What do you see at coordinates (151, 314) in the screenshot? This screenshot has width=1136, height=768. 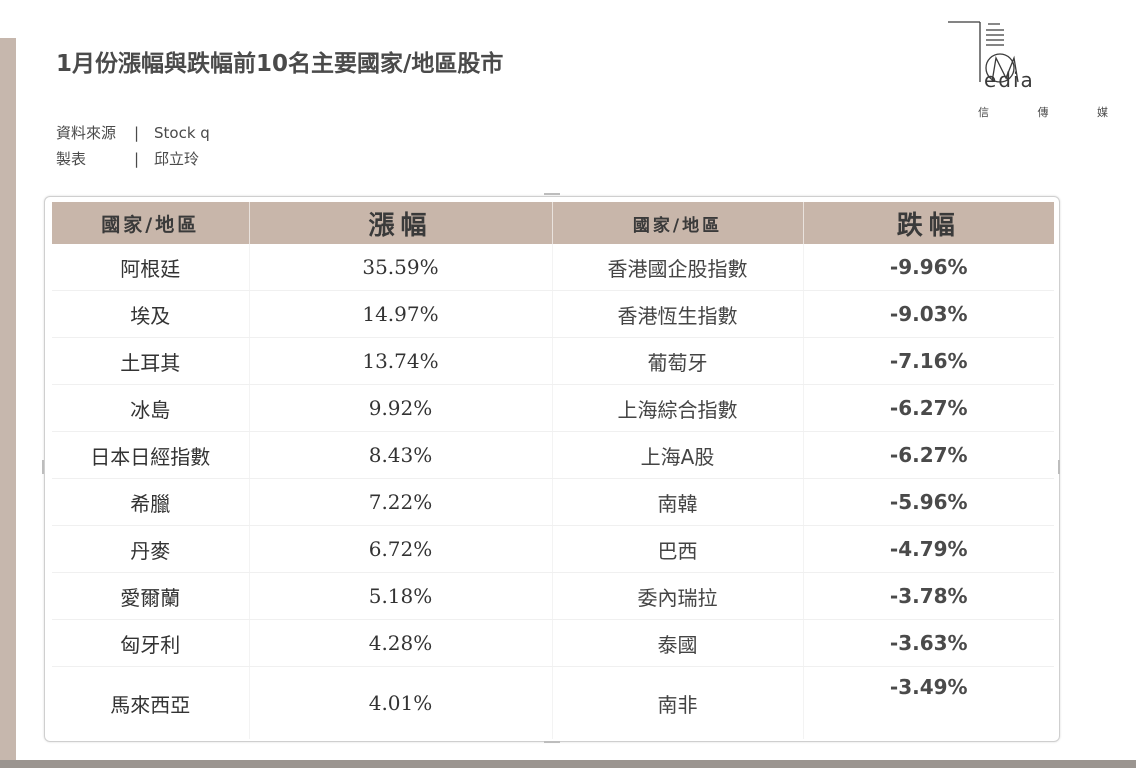 I see `gain-country-cell: 埃及` at bounding box center [151, 314].